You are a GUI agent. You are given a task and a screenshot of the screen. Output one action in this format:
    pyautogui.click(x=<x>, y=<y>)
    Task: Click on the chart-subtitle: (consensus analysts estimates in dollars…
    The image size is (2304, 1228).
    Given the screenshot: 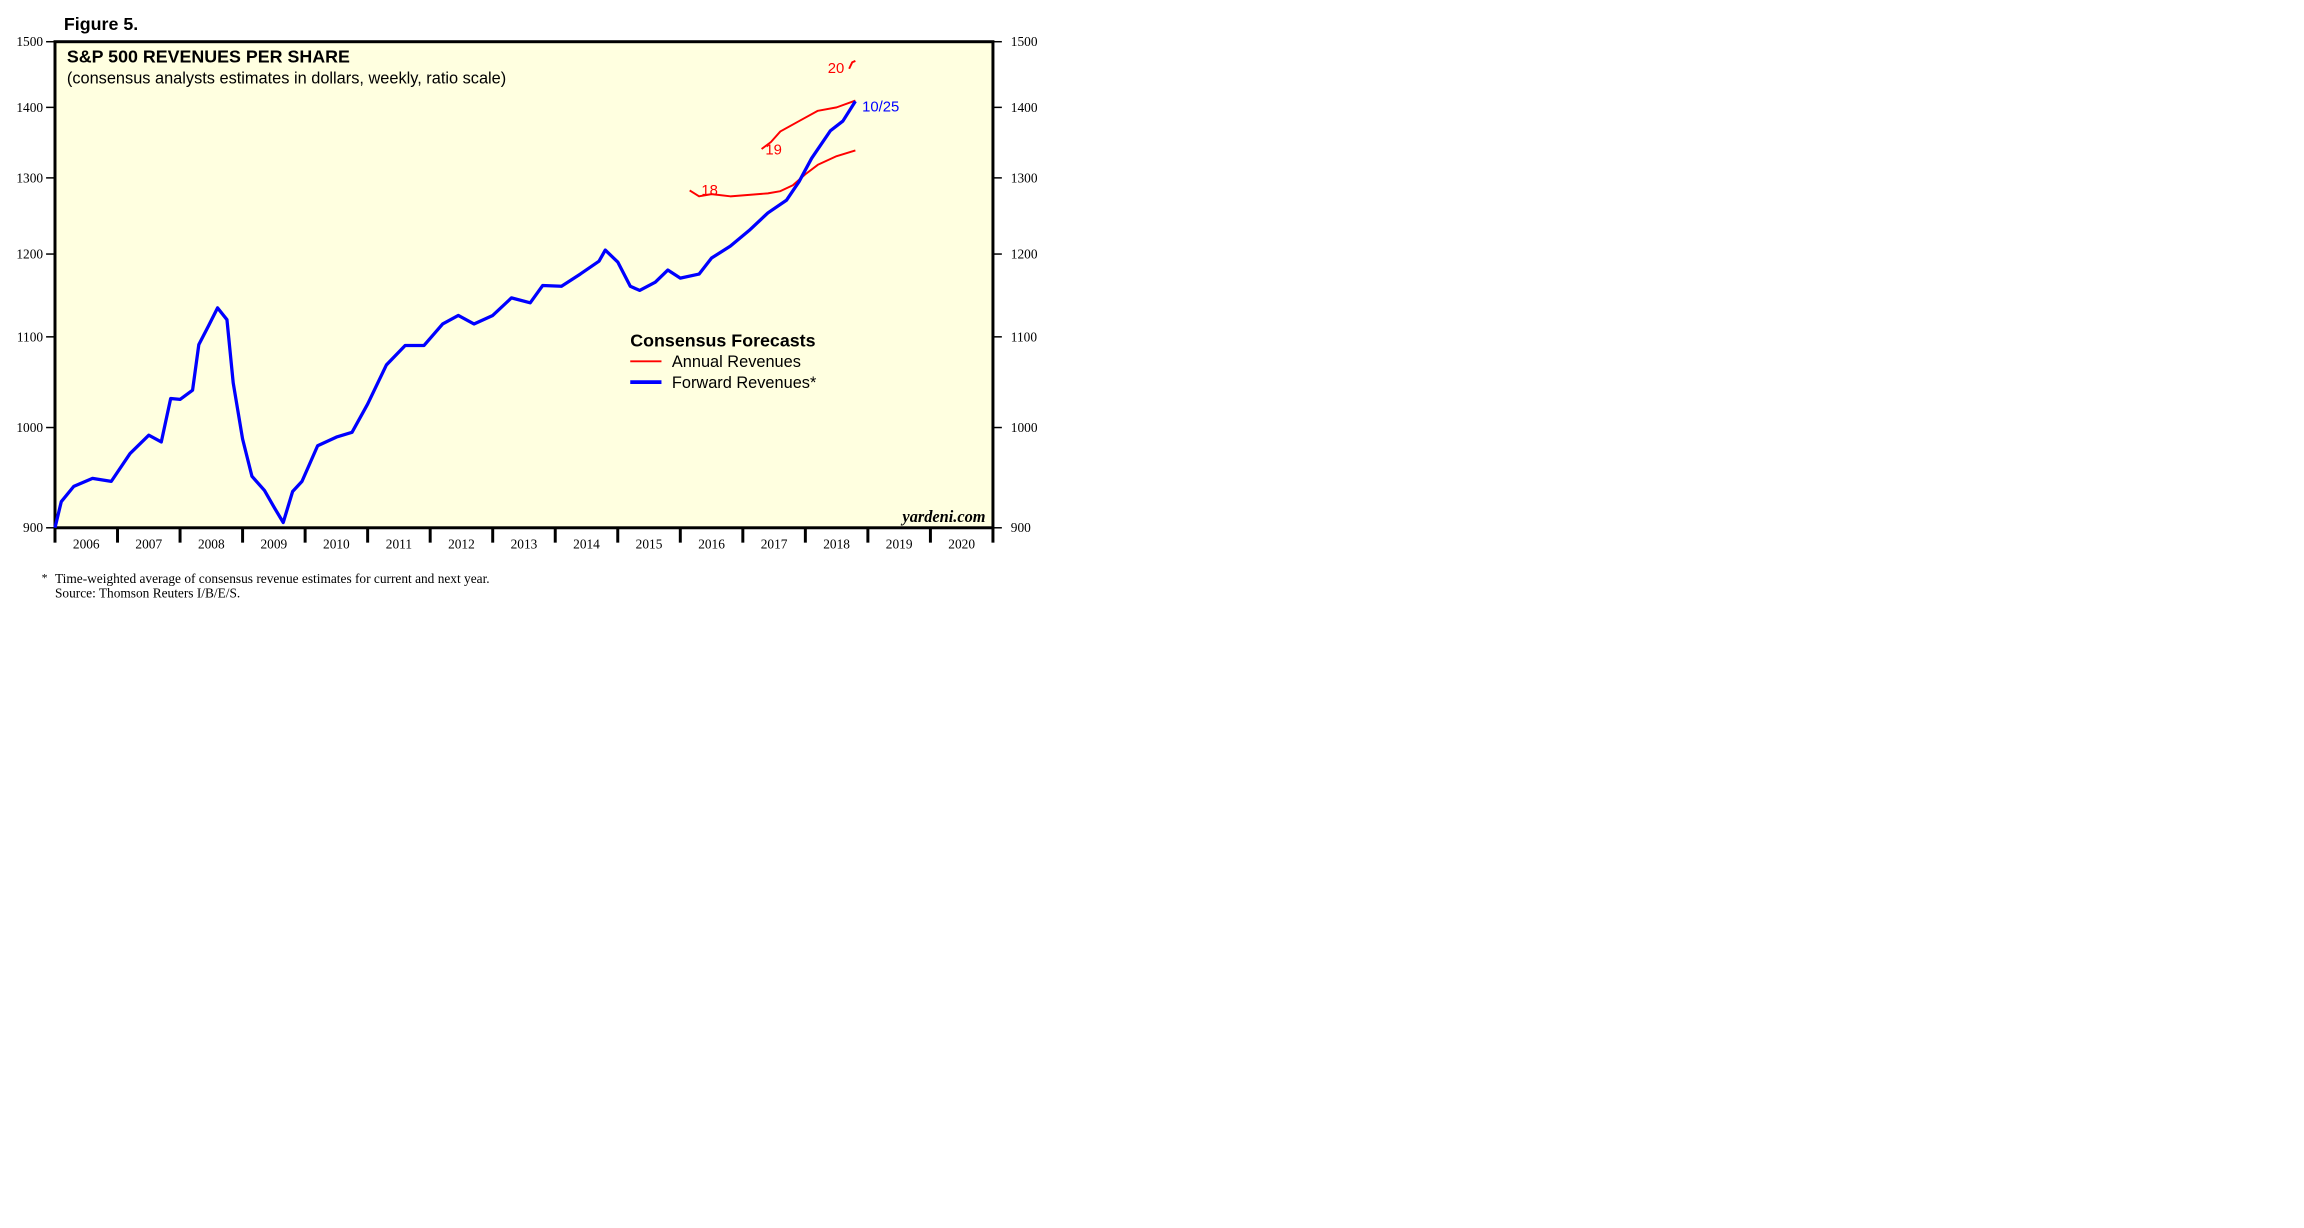 What is the action you would take?
    pyautogui.click(x=286, y=78)
    